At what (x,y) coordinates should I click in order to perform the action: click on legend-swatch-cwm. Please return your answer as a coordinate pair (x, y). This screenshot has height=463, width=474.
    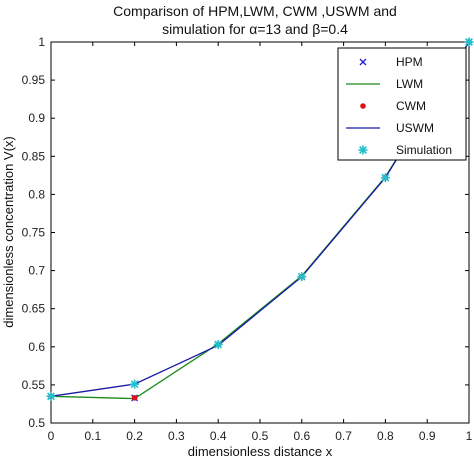
    Looking at the image, I should click on (363, 106).